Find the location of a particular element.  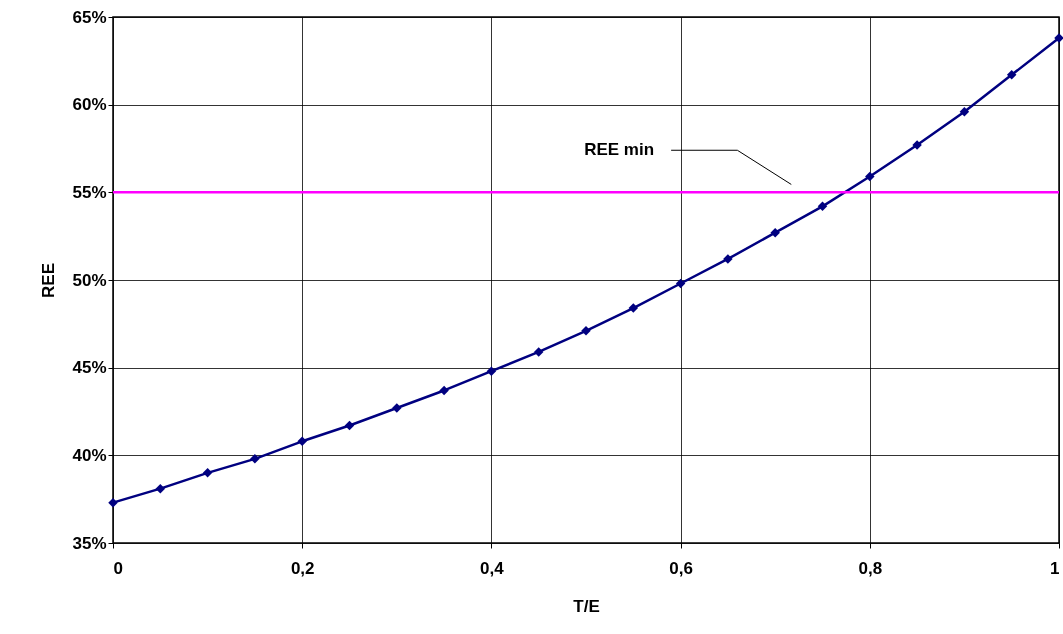

y-tick-label: 45% is located at coordinates (89, 368).